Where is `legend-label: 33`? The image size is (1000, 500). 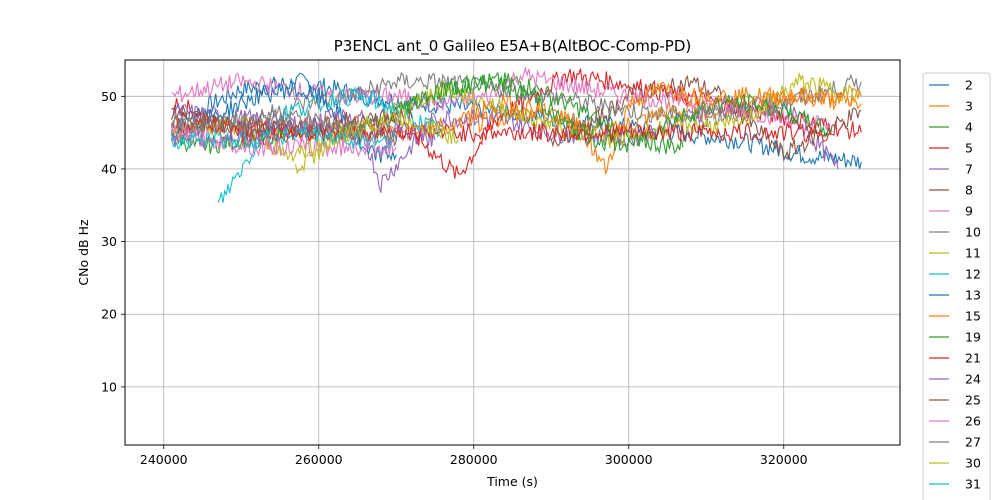 legend-label: 33 is located at coordinates (973, 499).